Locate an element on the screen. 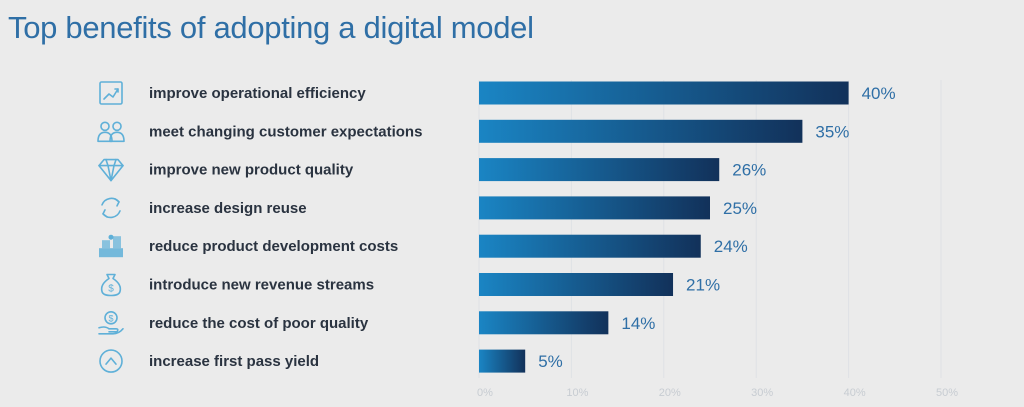 This screenshot has height=407, width=1024. value-label: 14% is located at coordinates (638, 323).